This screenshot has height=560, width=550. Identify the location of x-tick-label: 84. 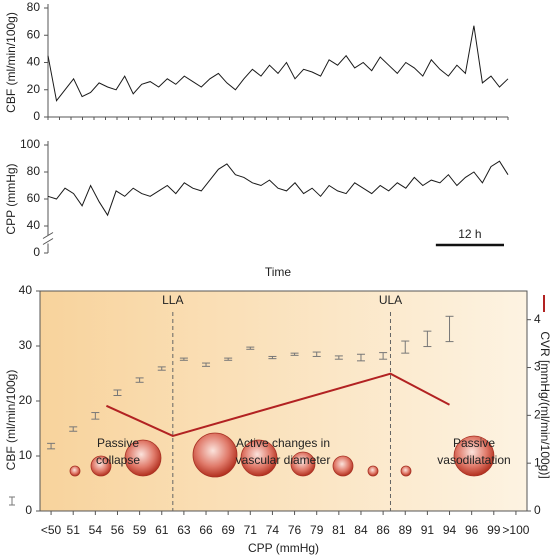
(361, 530).